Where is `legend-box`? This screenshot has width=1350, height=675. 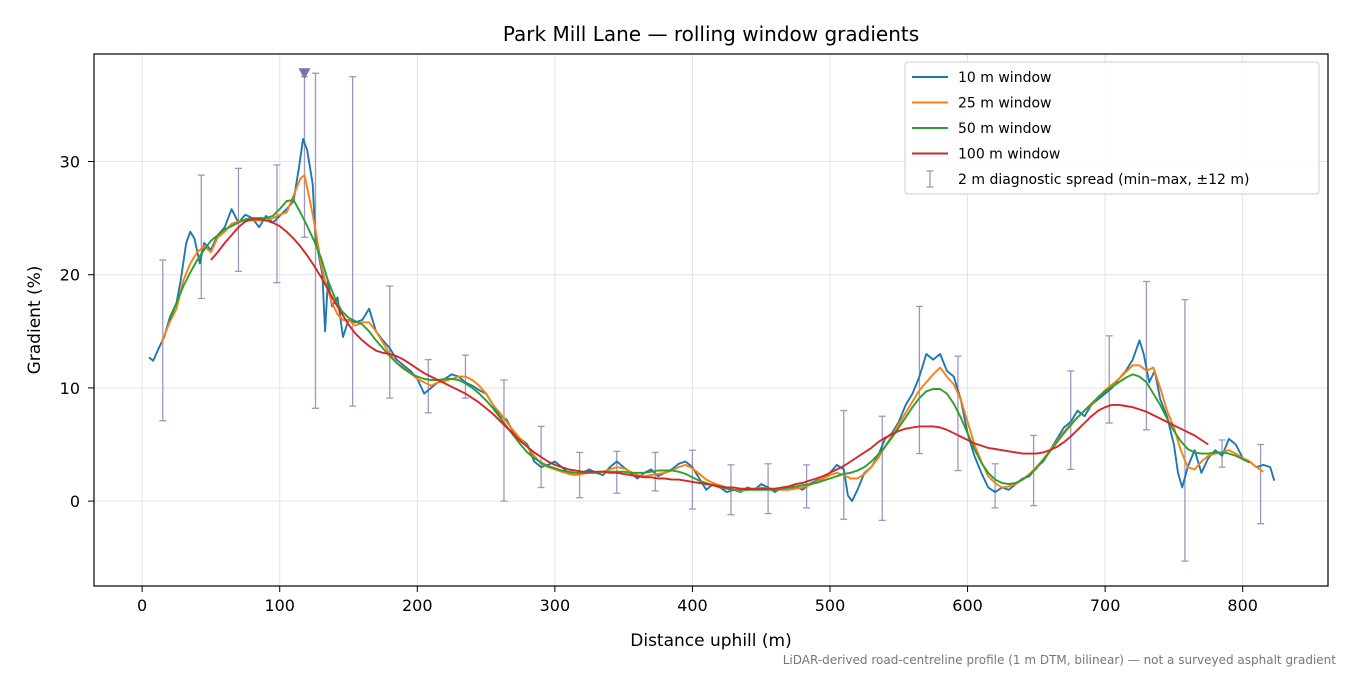 legend-box is located at coordinates (1112, 128).